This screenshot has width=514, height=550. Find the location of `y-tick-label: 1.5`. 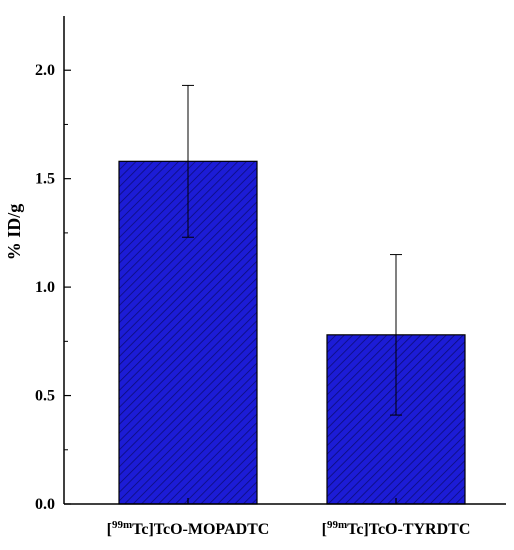

y-tick-label: 1.5 is located at coordinates (45, 179).